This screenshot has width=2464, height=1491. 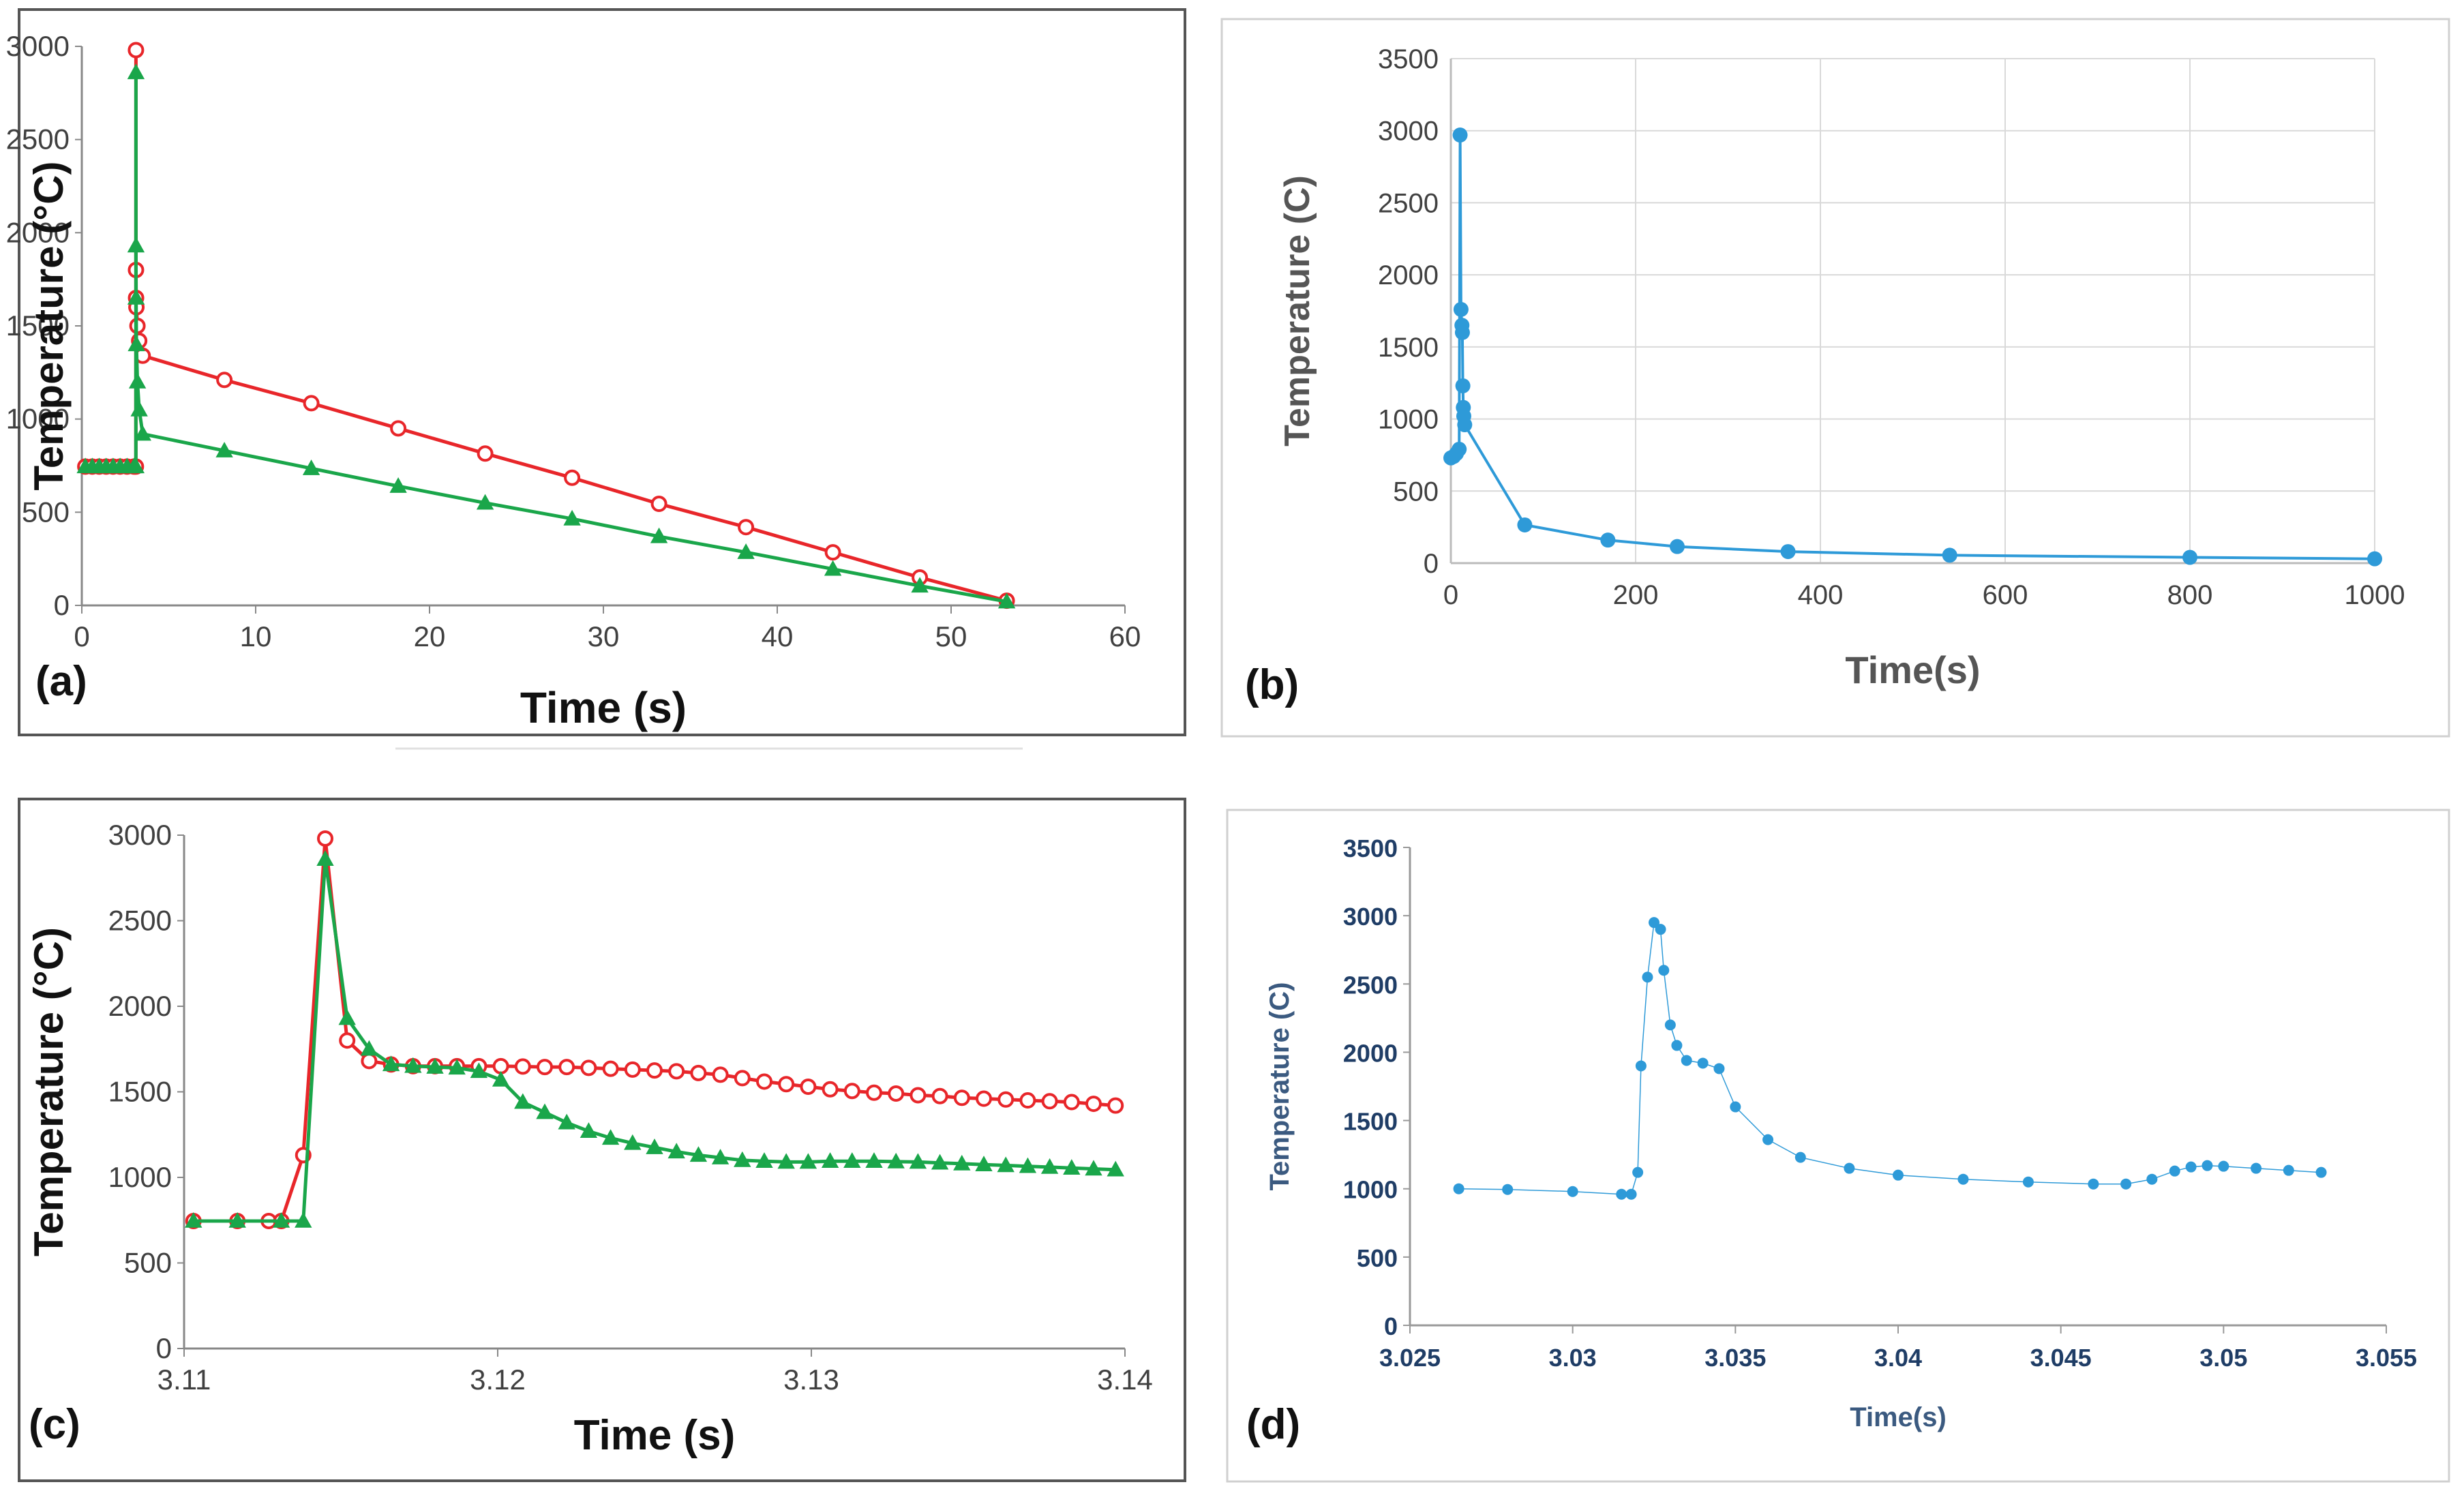 I want to click on x-tick-label: 3.13, so click(x=811, y=1380).